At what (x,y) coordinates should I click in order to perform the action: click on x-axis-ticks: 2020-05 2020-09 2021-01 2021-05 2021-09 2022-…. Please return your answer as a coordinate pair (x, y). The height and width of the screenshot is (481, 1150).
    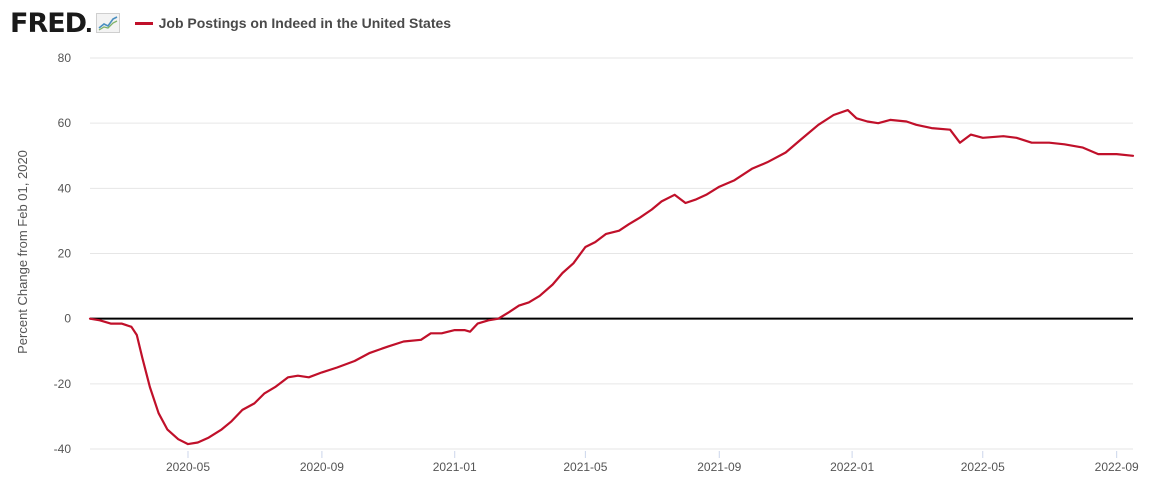
    Looking at the image, I should click on (652, 462).